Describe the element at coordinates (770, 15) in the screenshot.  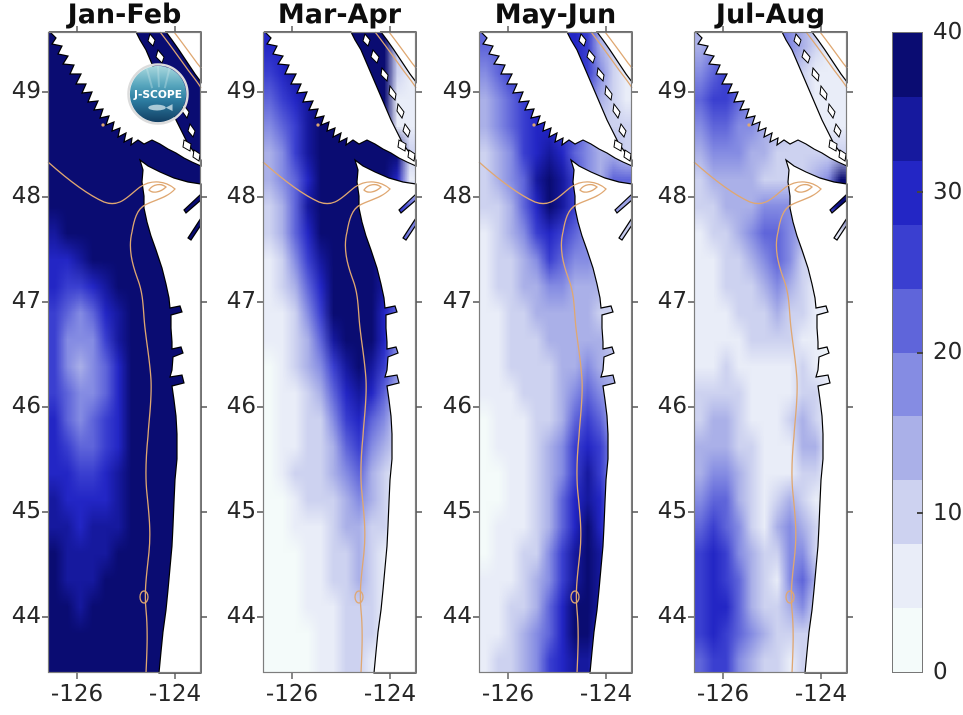
I see `panel-title: Jul-Aug` at that location.